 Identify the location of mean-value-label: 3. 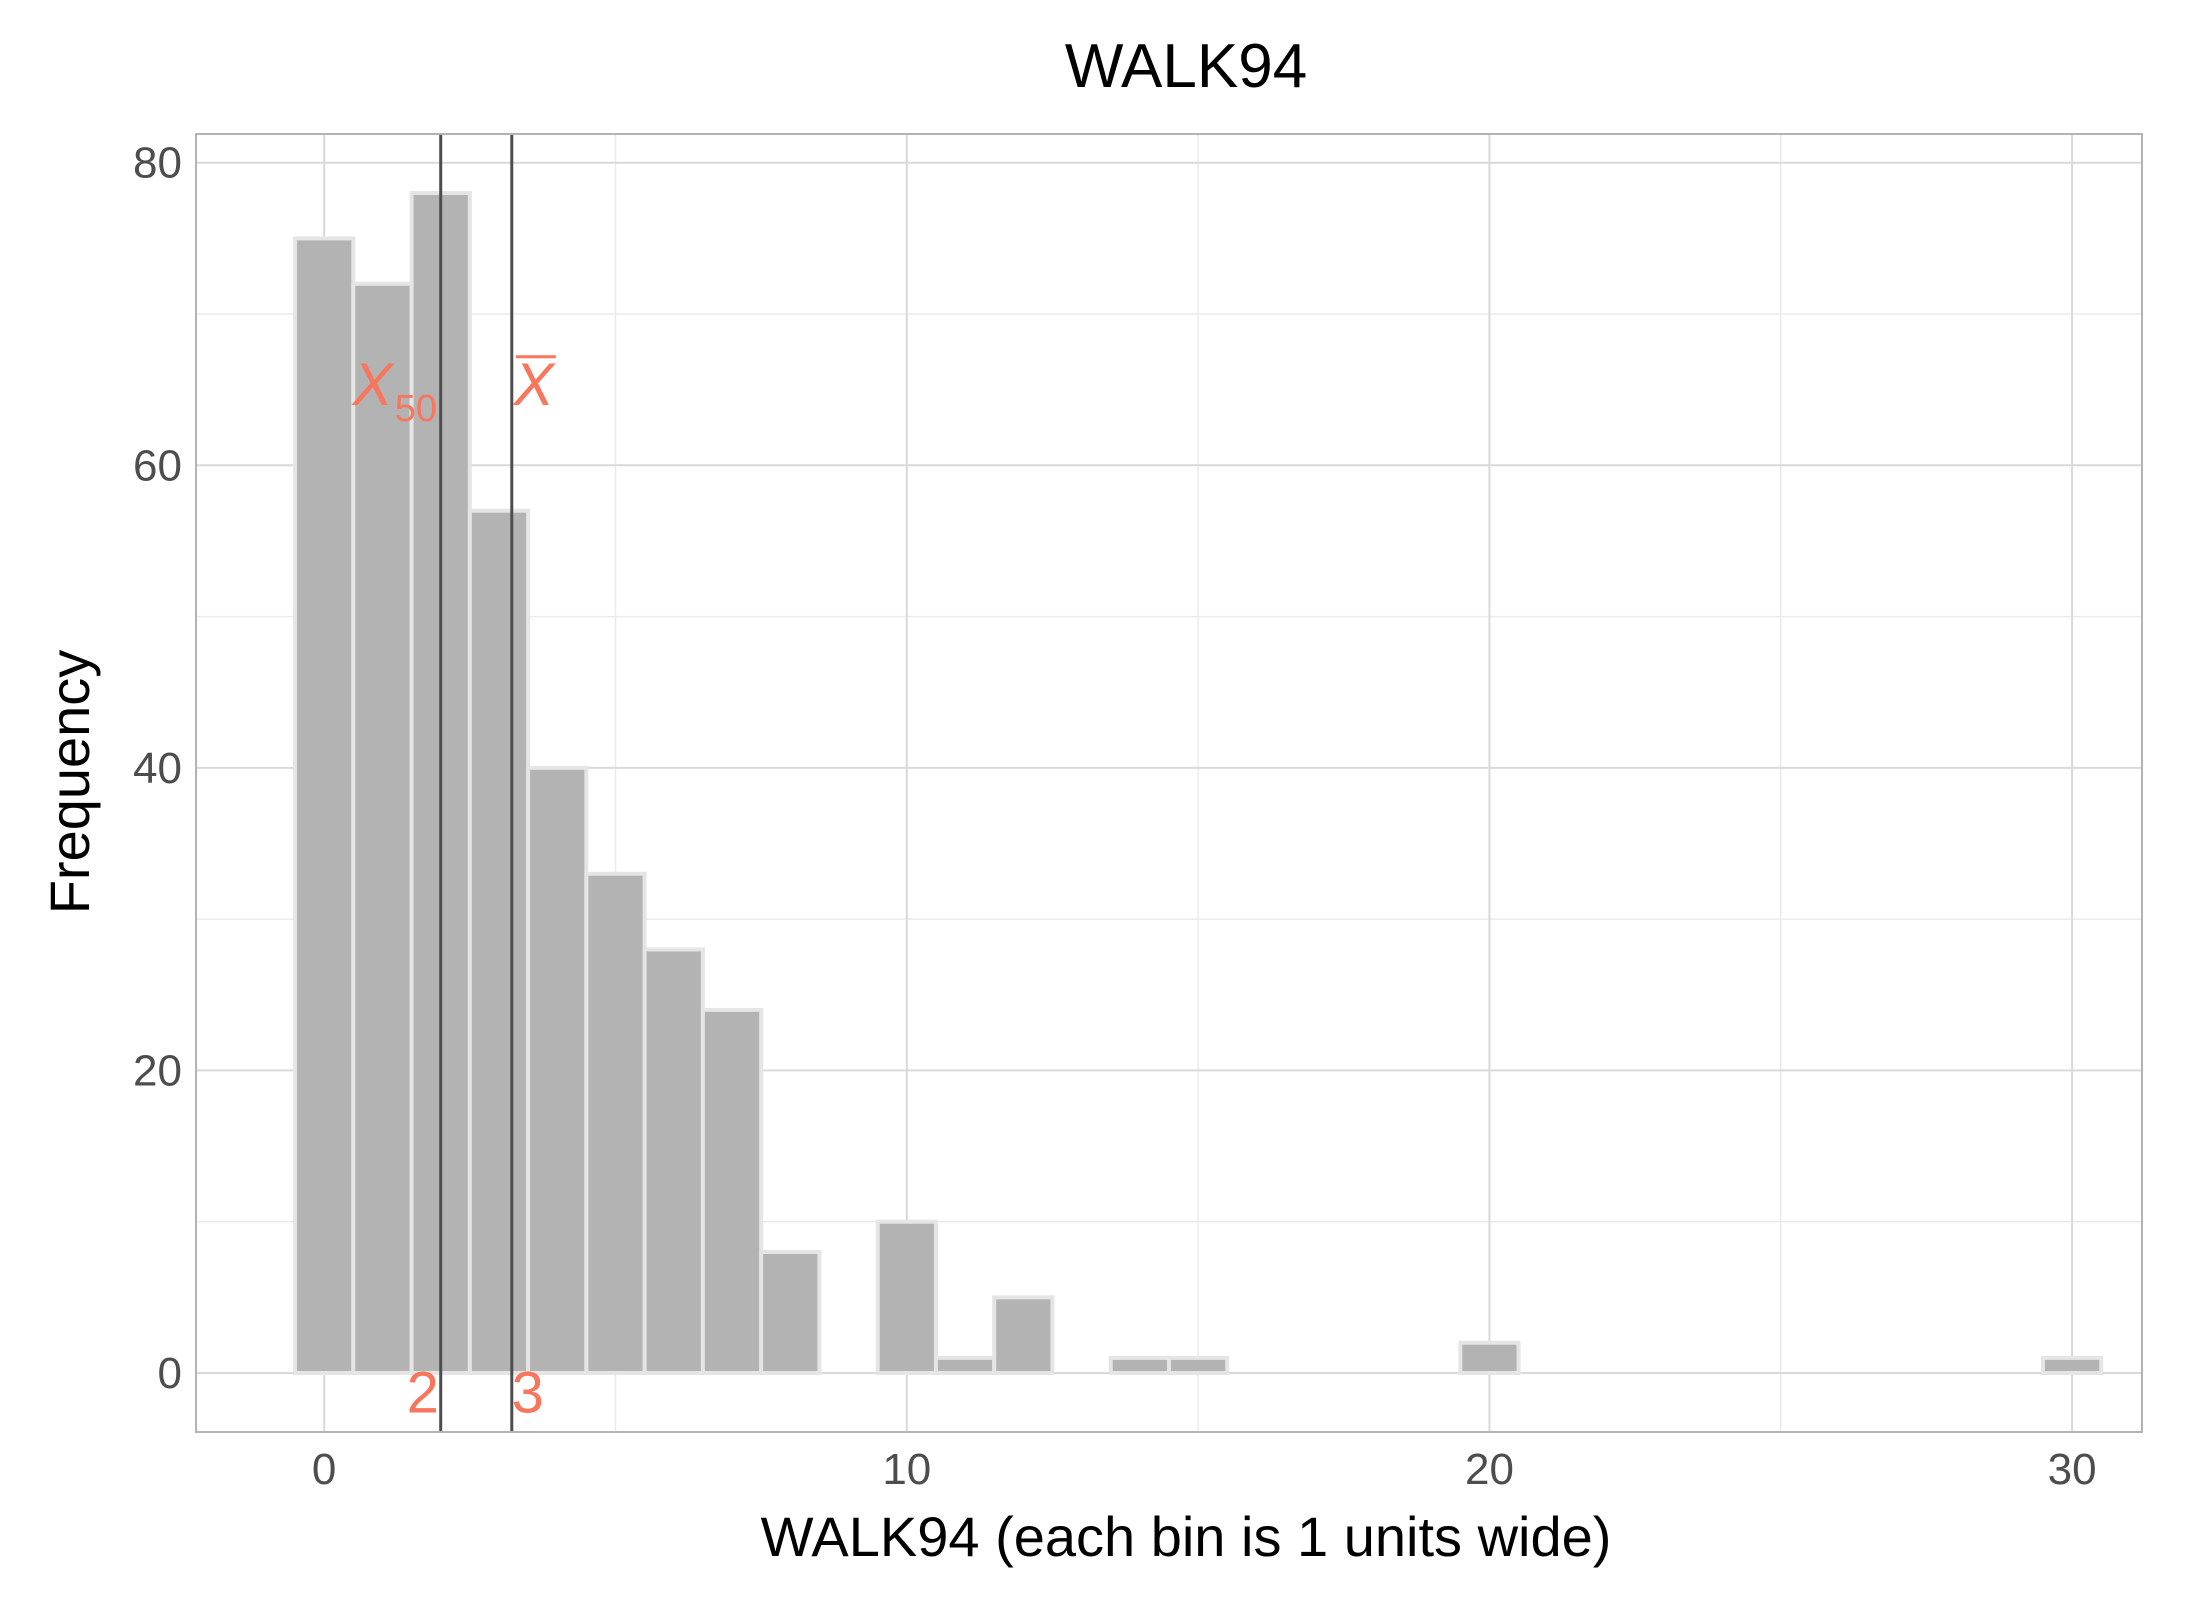
(528, 1392).